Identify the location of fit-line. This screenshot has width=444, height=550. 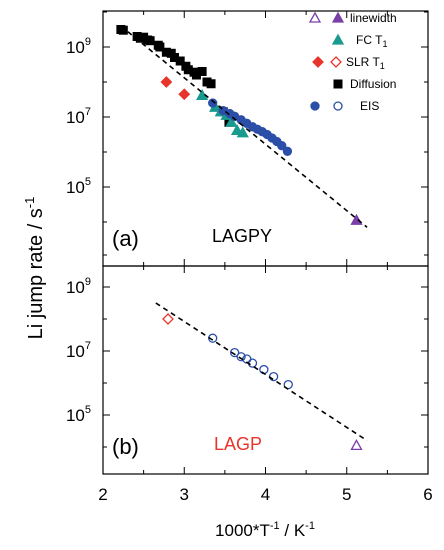
(261, 372).